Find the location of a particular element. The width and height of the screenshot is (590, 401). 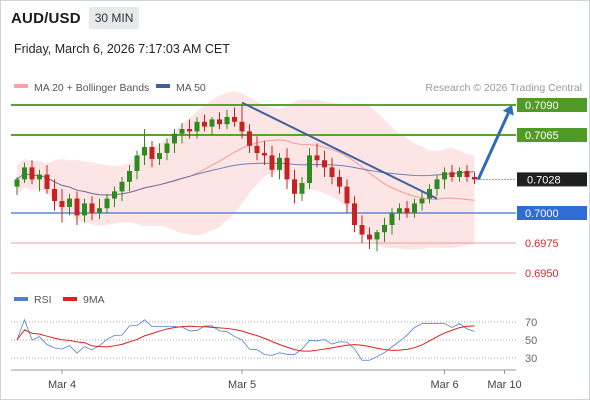

bb-legend-label: MA 20 + Bollinger Bands is located at coordinates (91, 88).